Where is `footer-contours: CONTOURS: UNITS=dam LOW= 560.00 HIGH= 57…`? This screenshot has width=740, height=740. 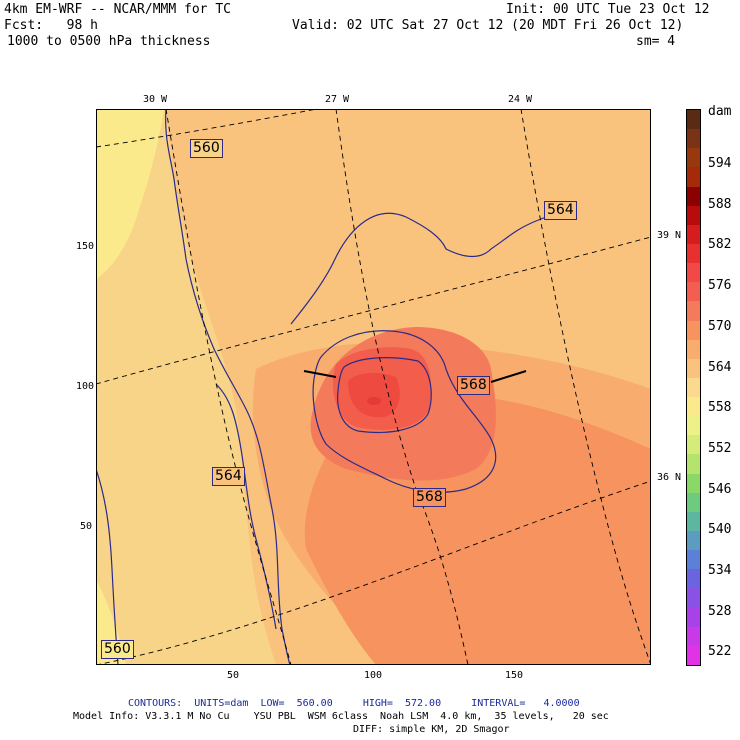 footer-contours: CONTOURS: UNITS=dam LOW= 560.00 HIGH= 57… is located at coordinates (354, 703).